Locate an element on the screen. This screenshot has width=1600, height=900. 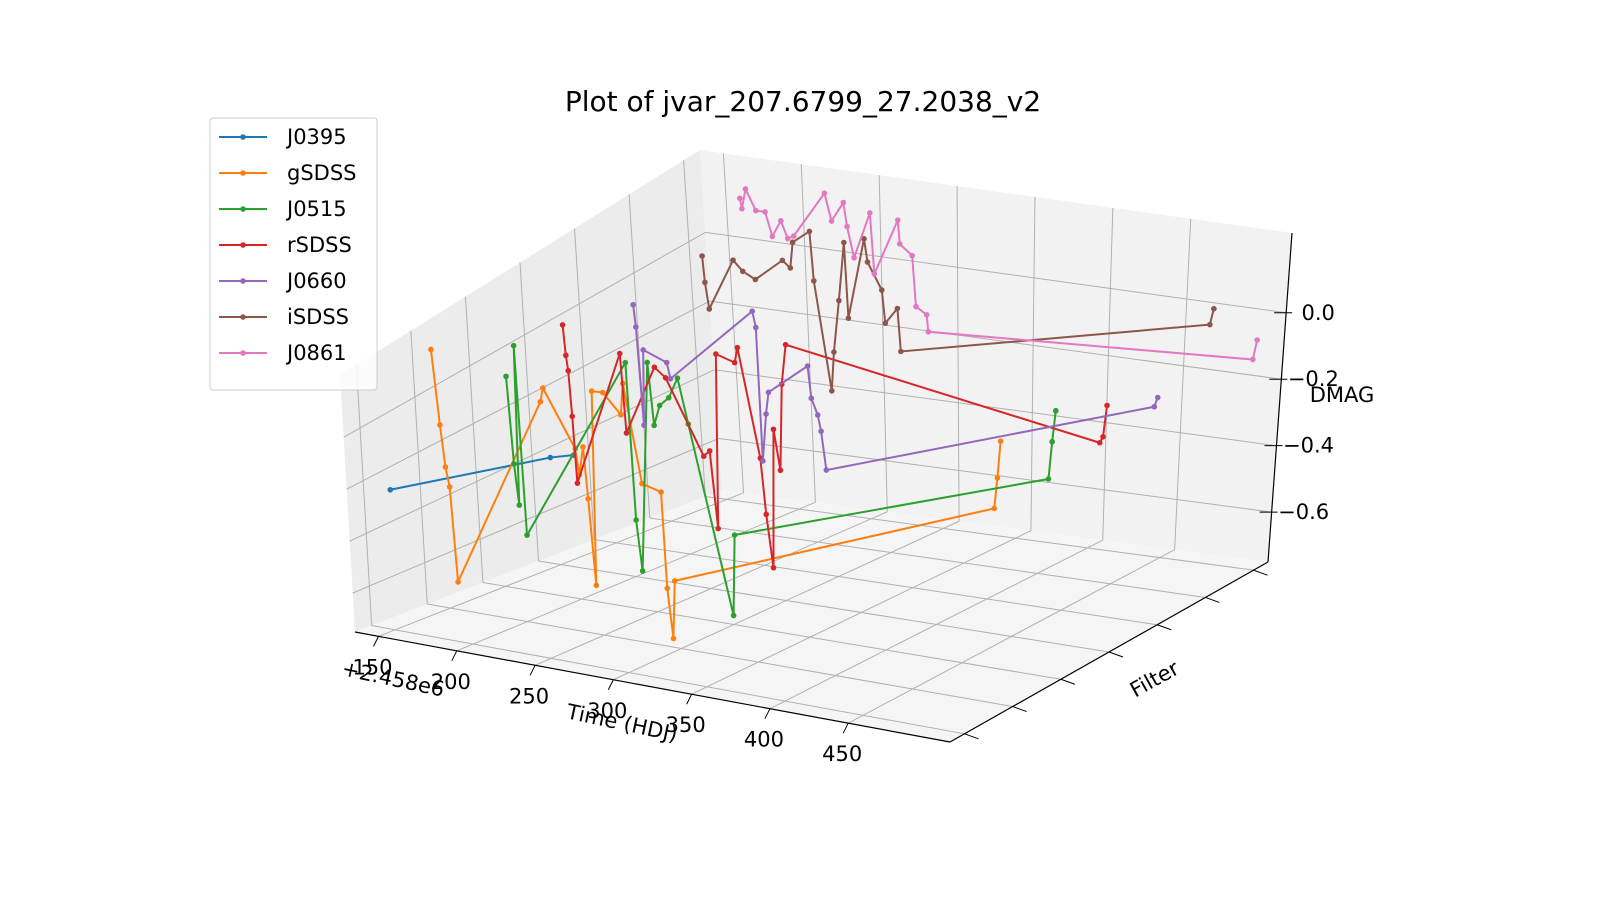
legend-label: J0660 is located at coordinates (316, 281).